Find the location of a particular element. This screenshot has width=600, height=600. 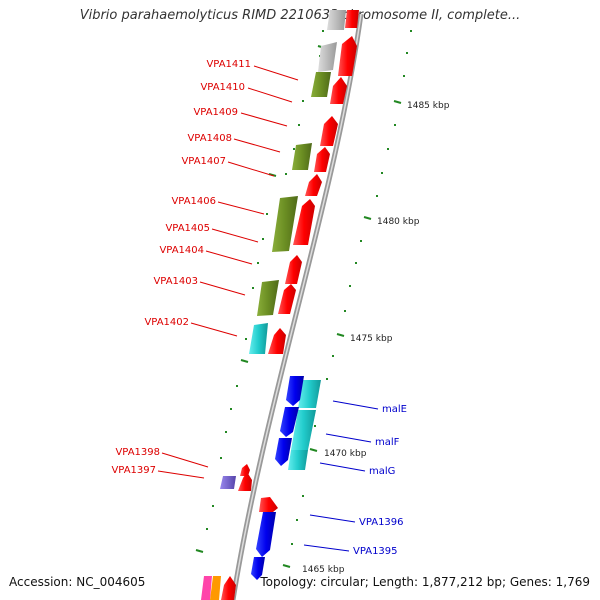

gene-label-vpa1402: VPA1402 is located at coordinates (166, 322).